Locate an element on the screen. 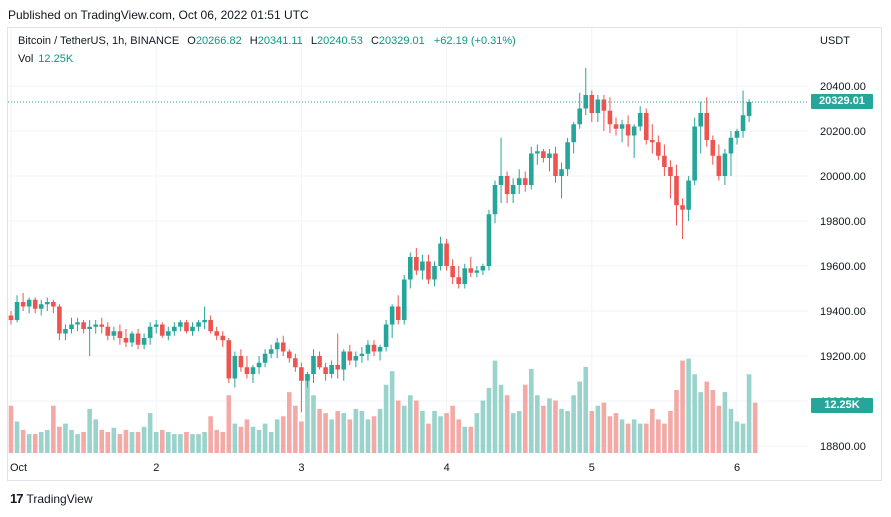  price-tick-label: 19400.00 is located at coordinates (843, 312).